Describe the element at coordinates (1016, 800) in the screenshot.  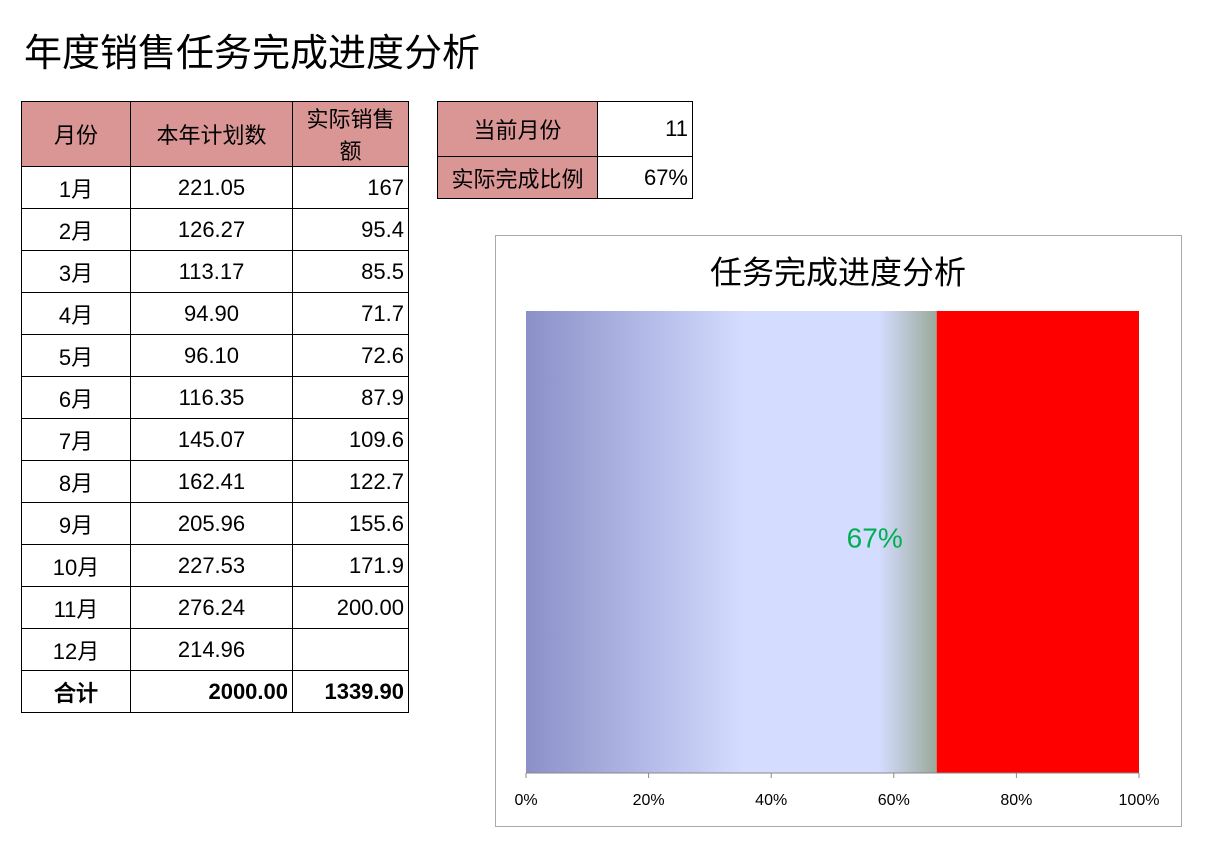
I see `x-tick-label: 80%` at that location.